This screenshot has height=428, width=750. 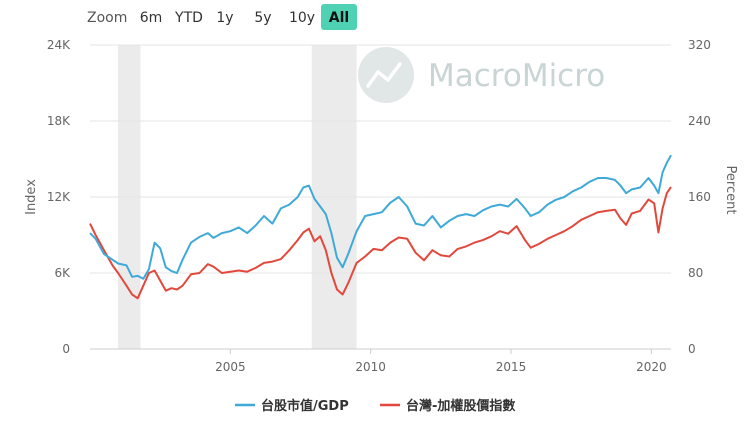 What do you see at coordinates (699, 45) in the screenshot?
I see `right-tick-label: 320` at bounding box center [699, 45].